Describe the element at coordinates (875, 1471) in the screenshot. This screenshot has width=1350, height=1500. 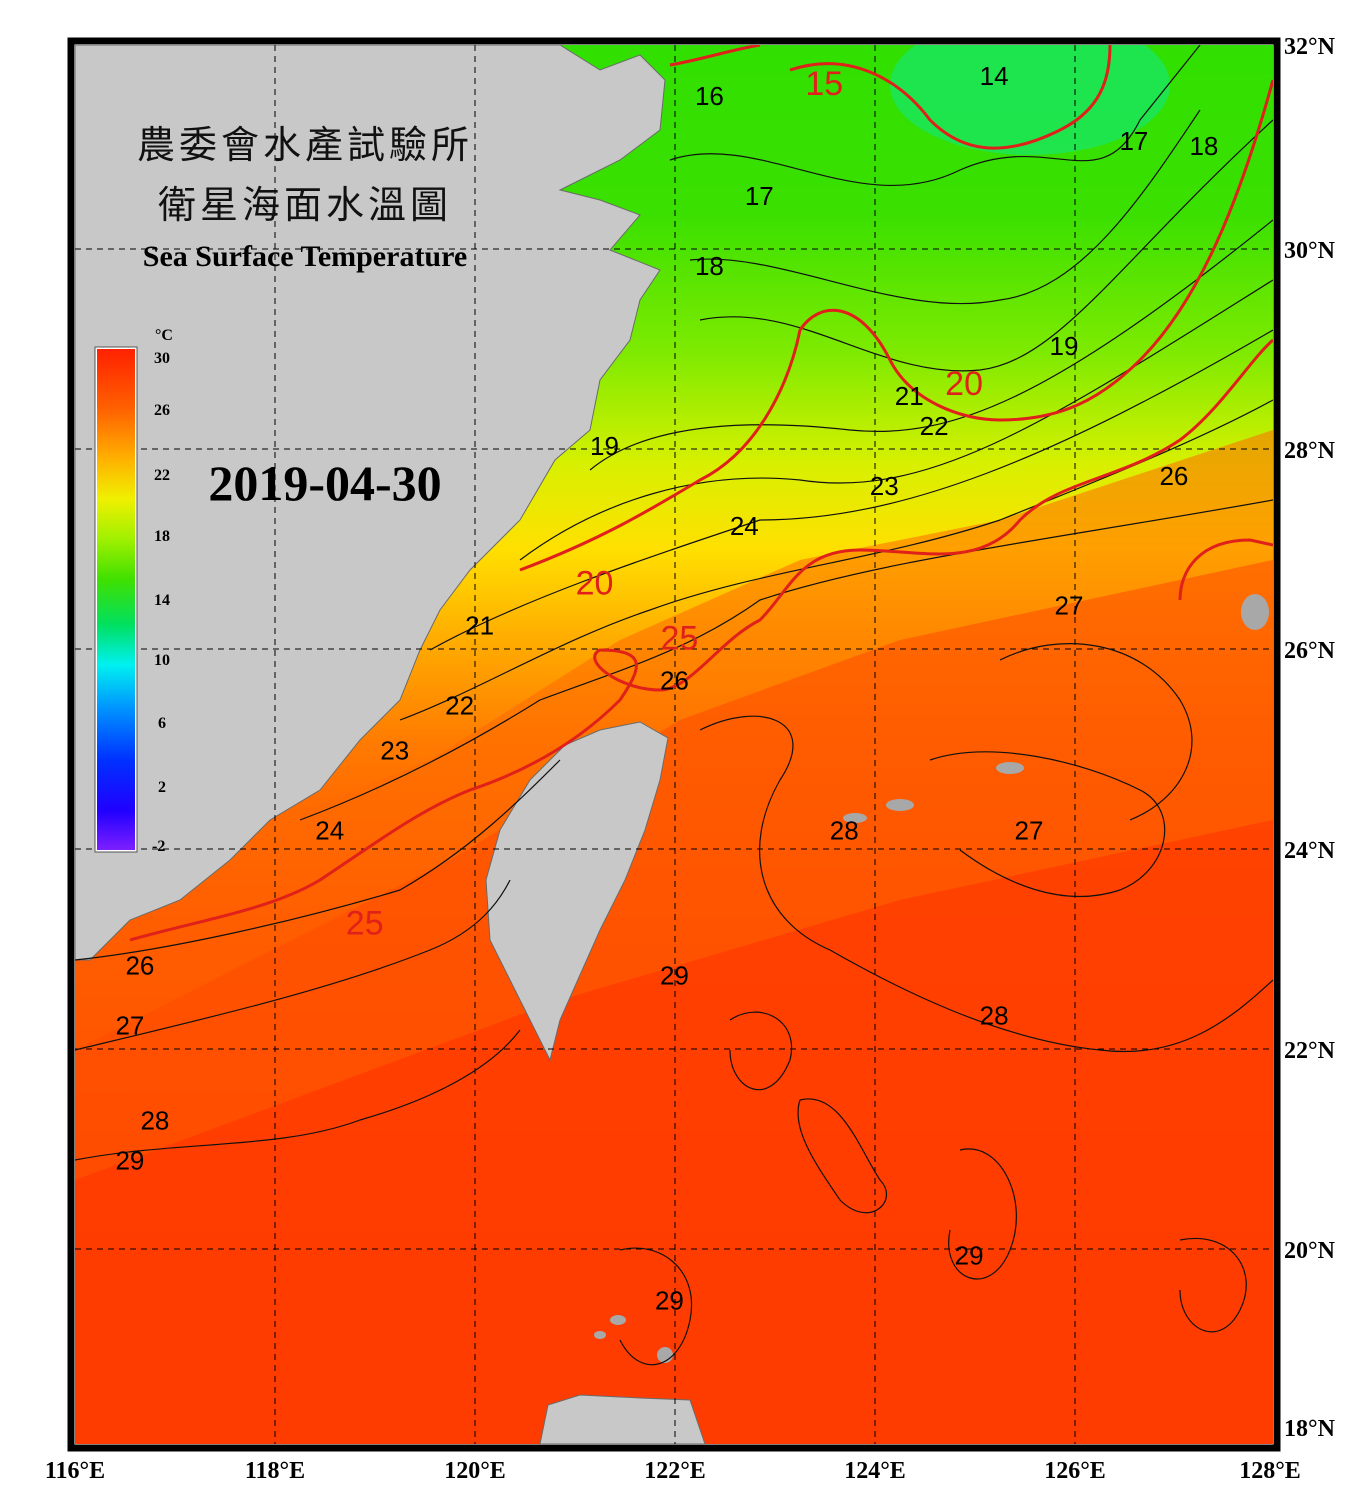
I see `lon-label: 124°E` at that location.